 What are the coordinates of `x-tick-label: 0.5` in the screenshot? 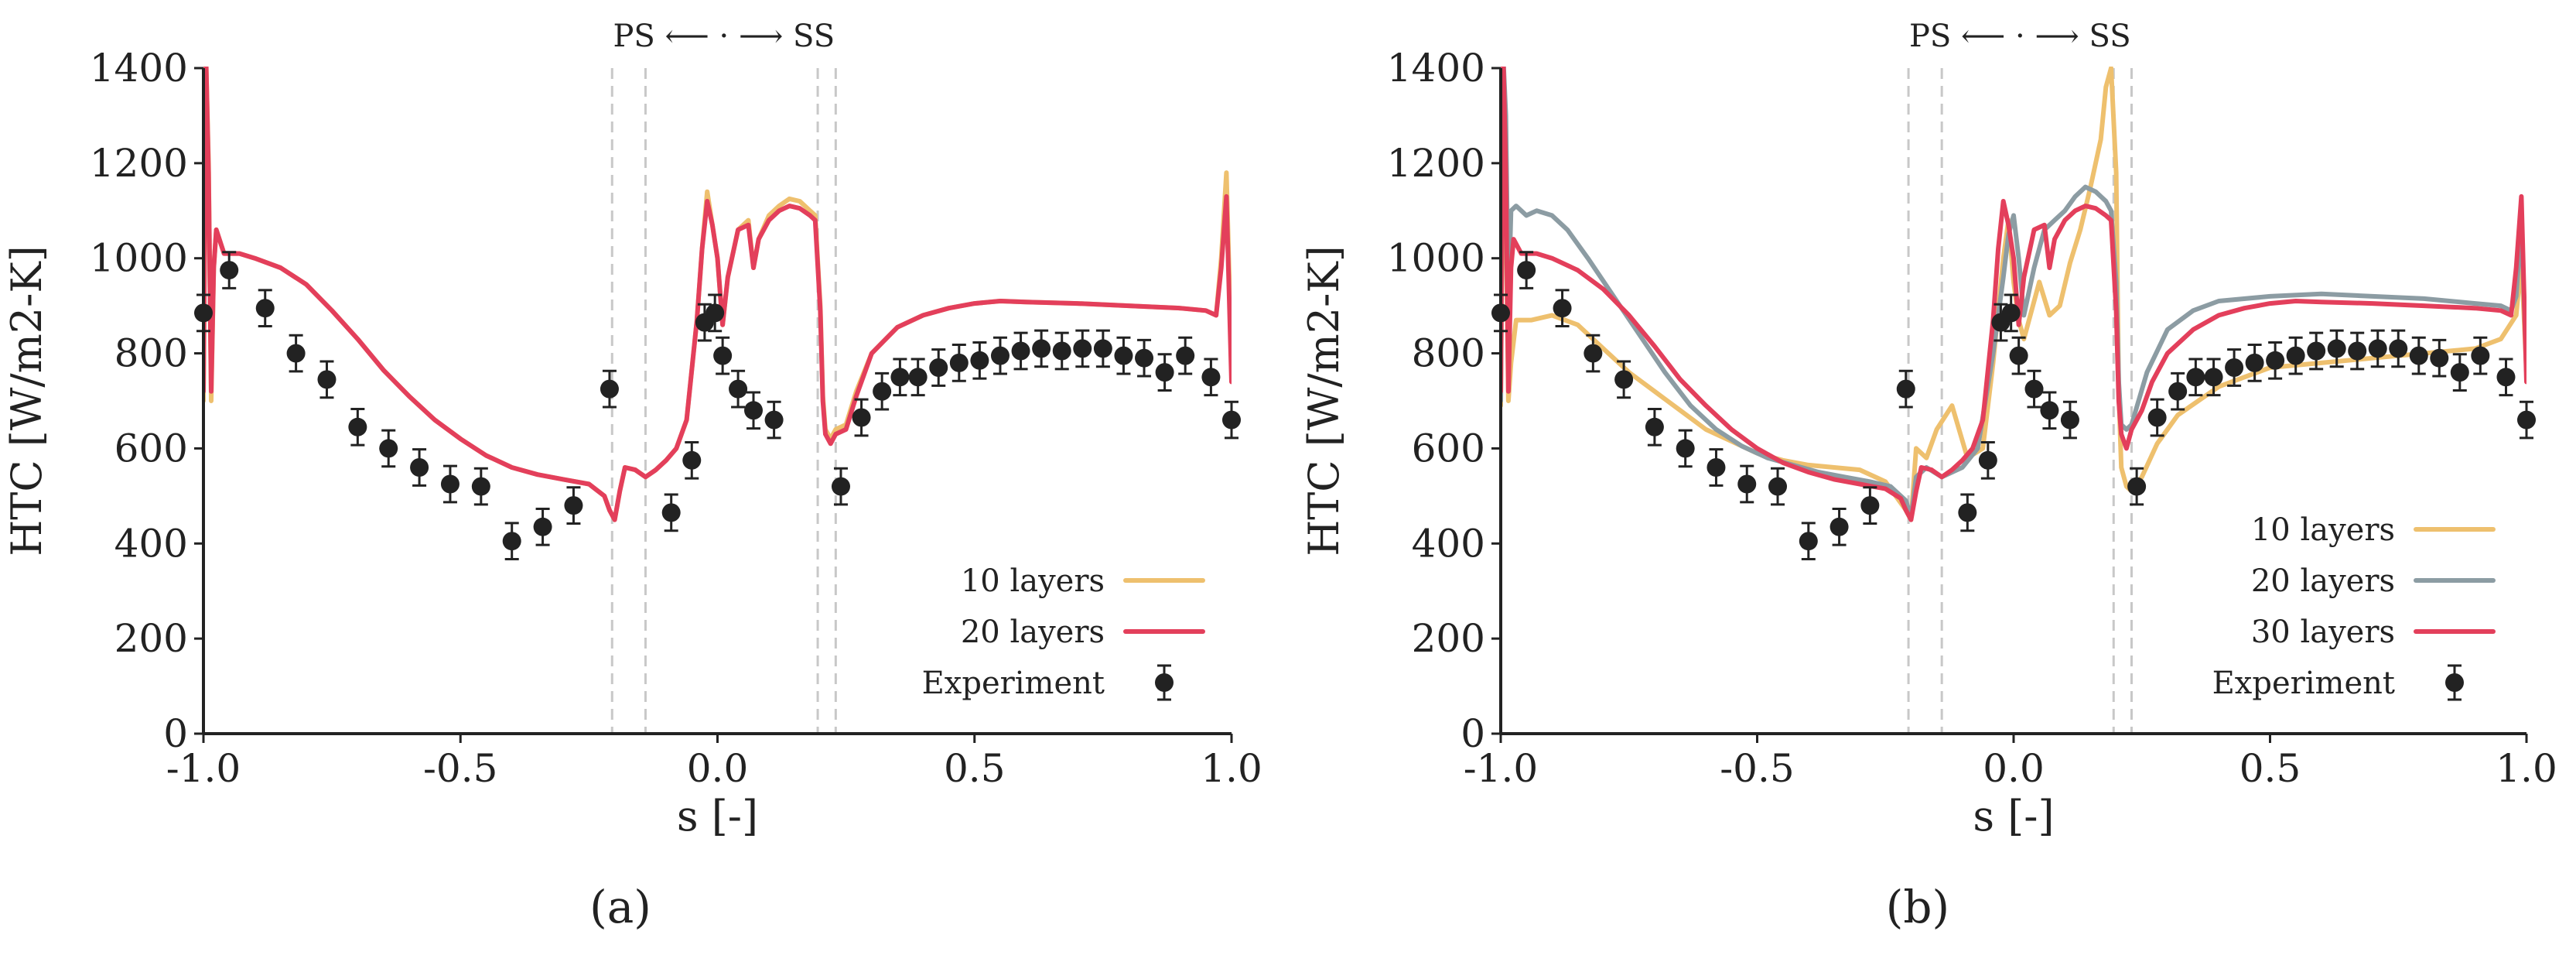 It's located at (2270, 768).